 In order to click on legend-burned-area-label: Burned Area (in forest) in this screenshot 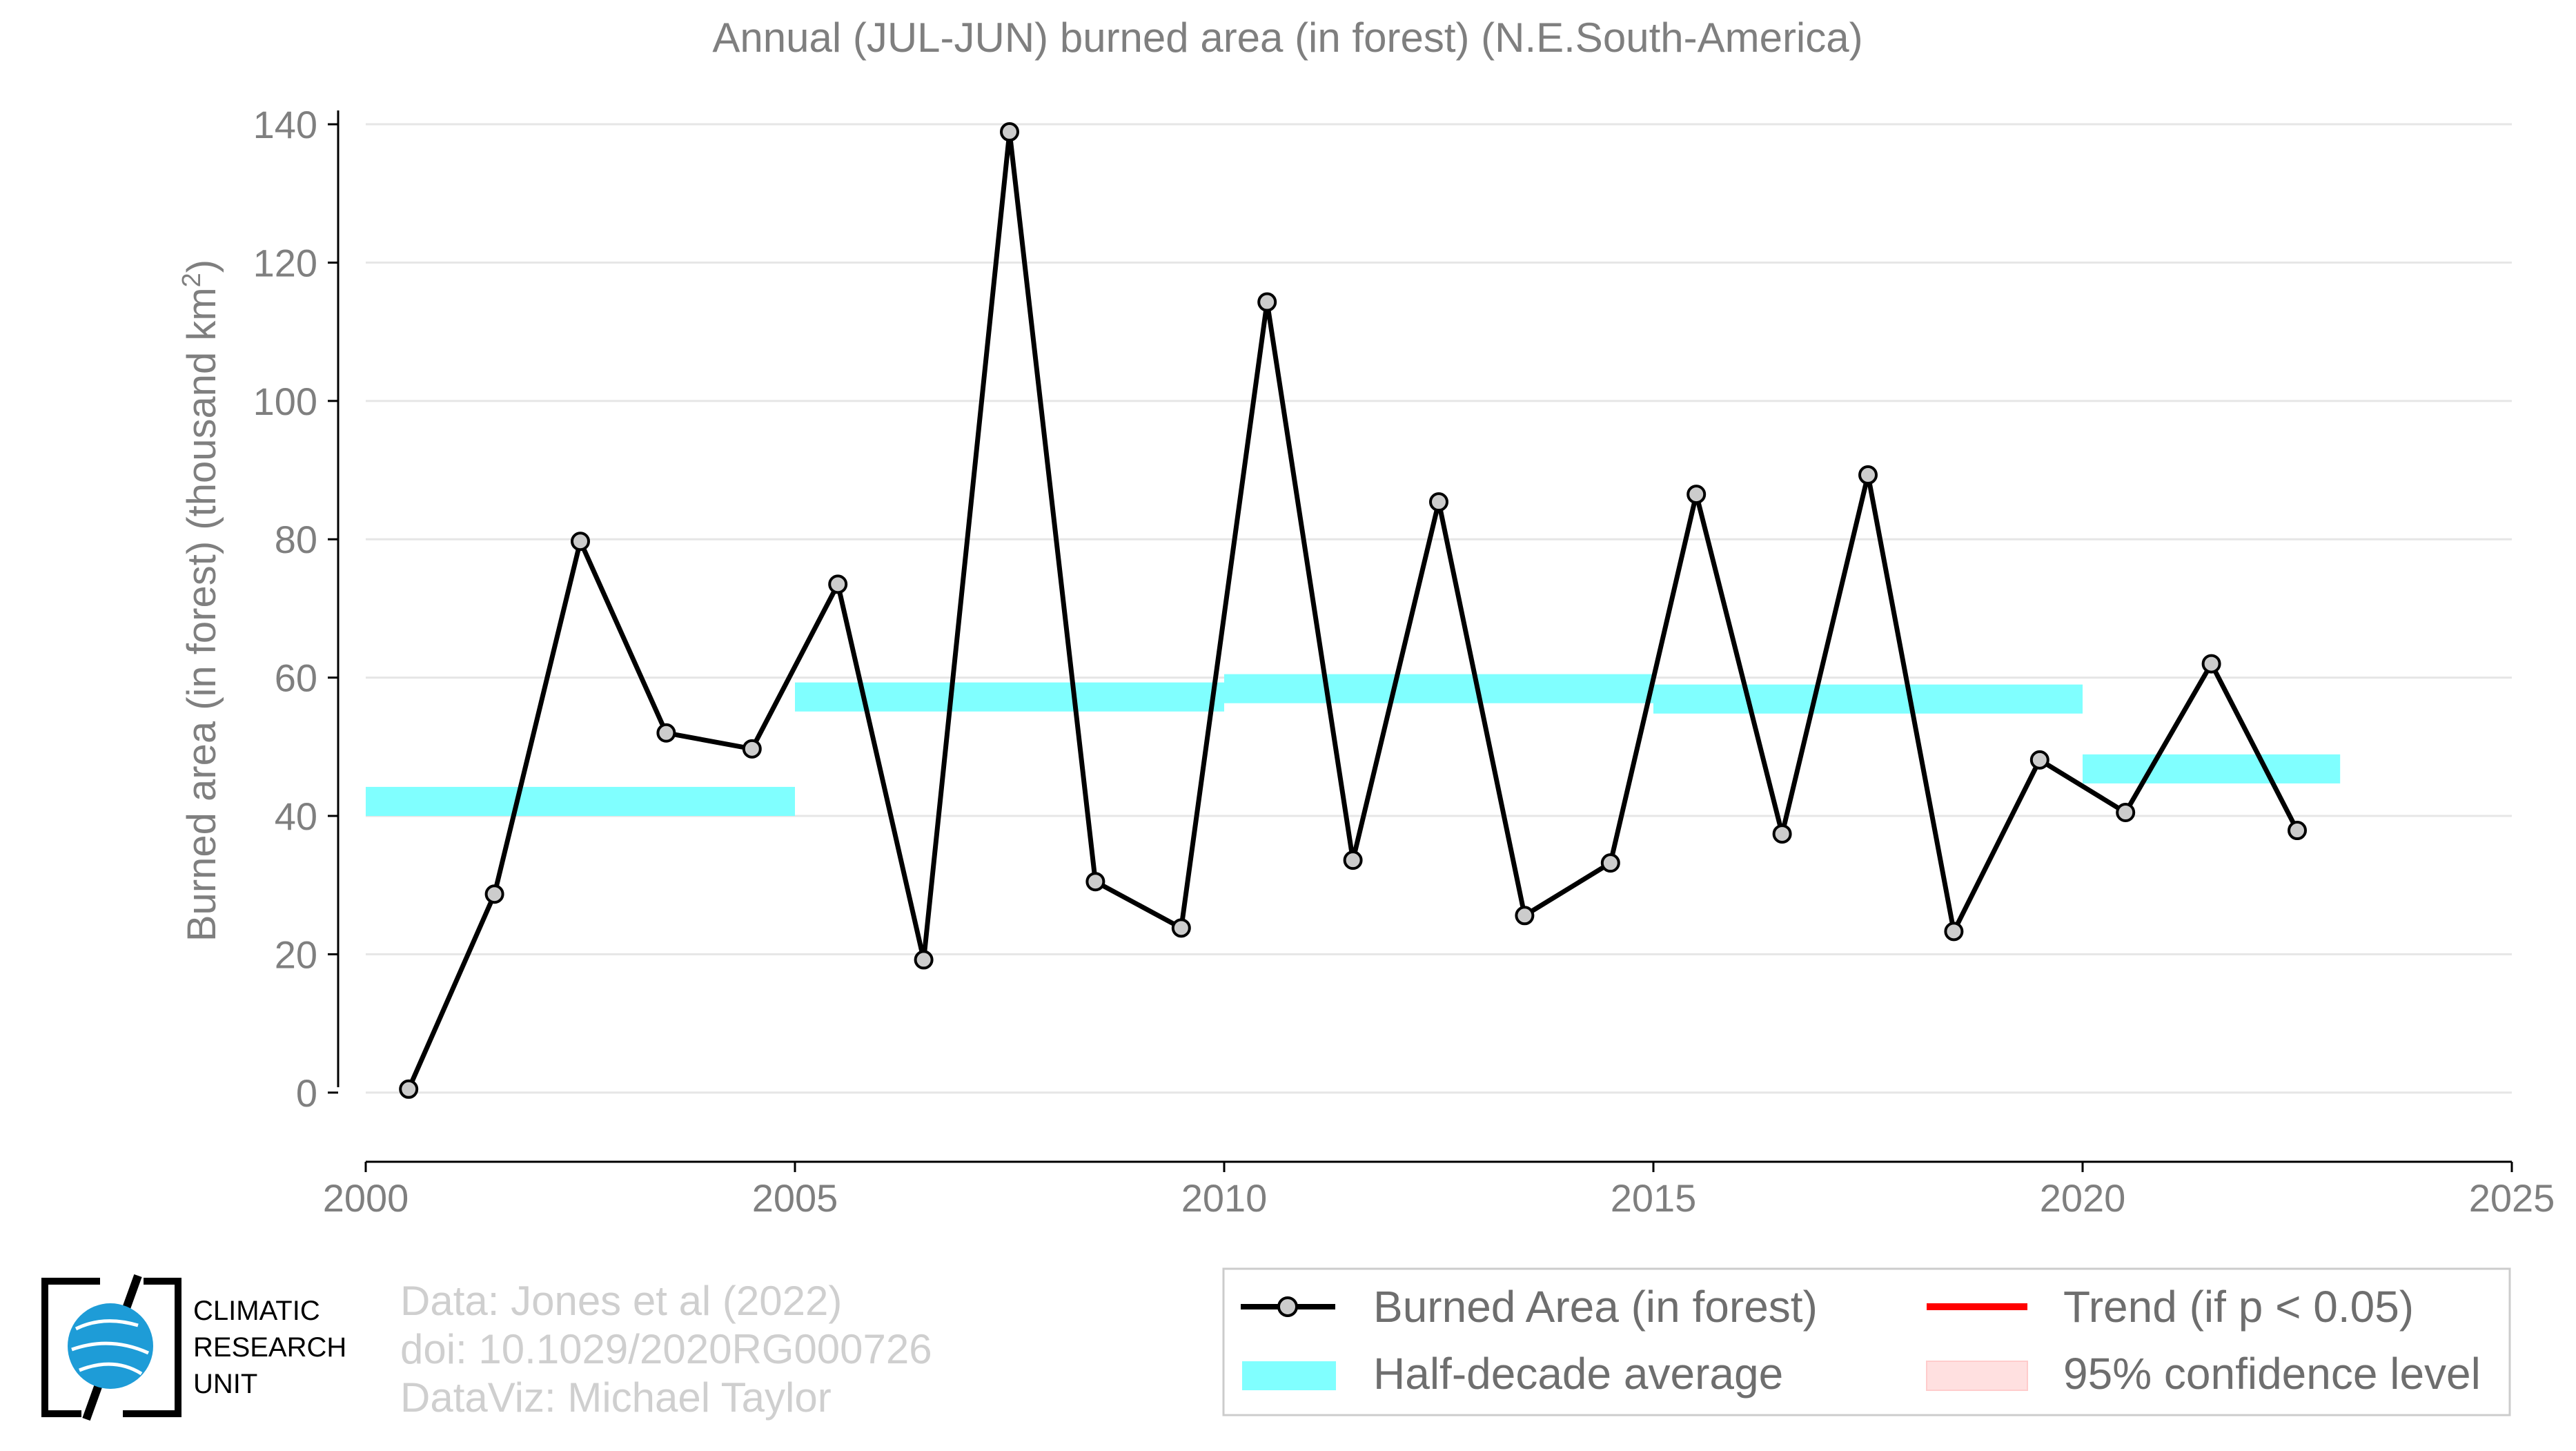, I will do `click(1595, 1307)`.